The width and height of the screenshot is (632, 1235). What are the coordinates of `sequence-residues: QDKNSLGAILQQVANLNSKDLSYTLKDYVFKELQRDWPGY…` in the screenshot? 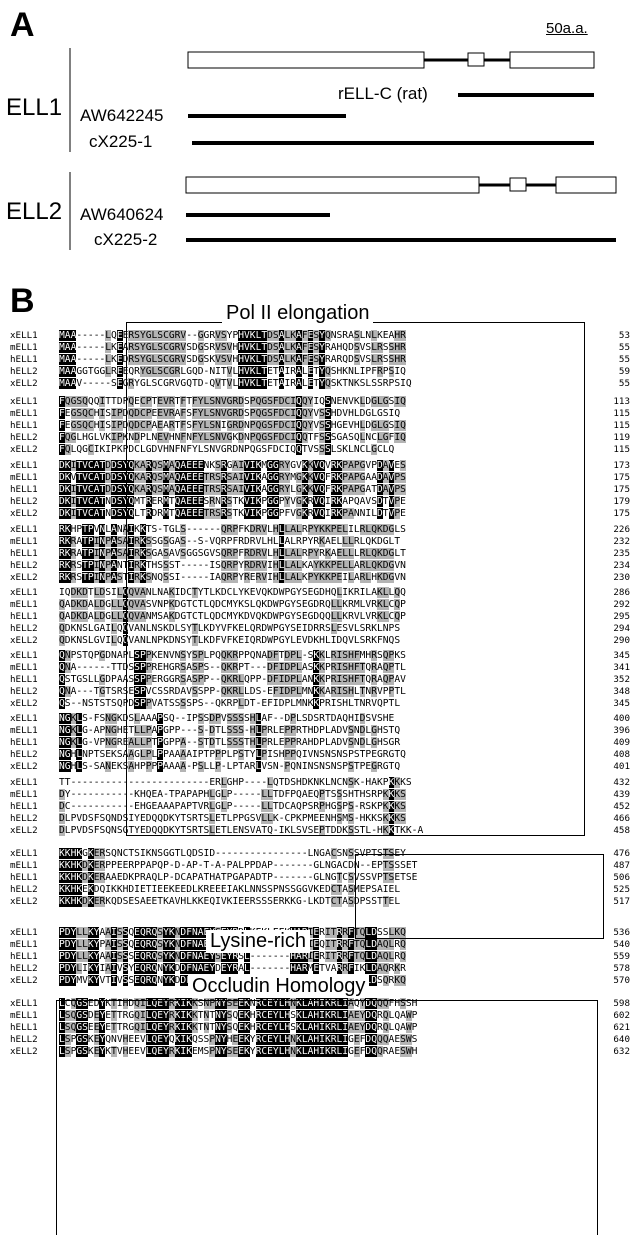 It's located at (230, 628).